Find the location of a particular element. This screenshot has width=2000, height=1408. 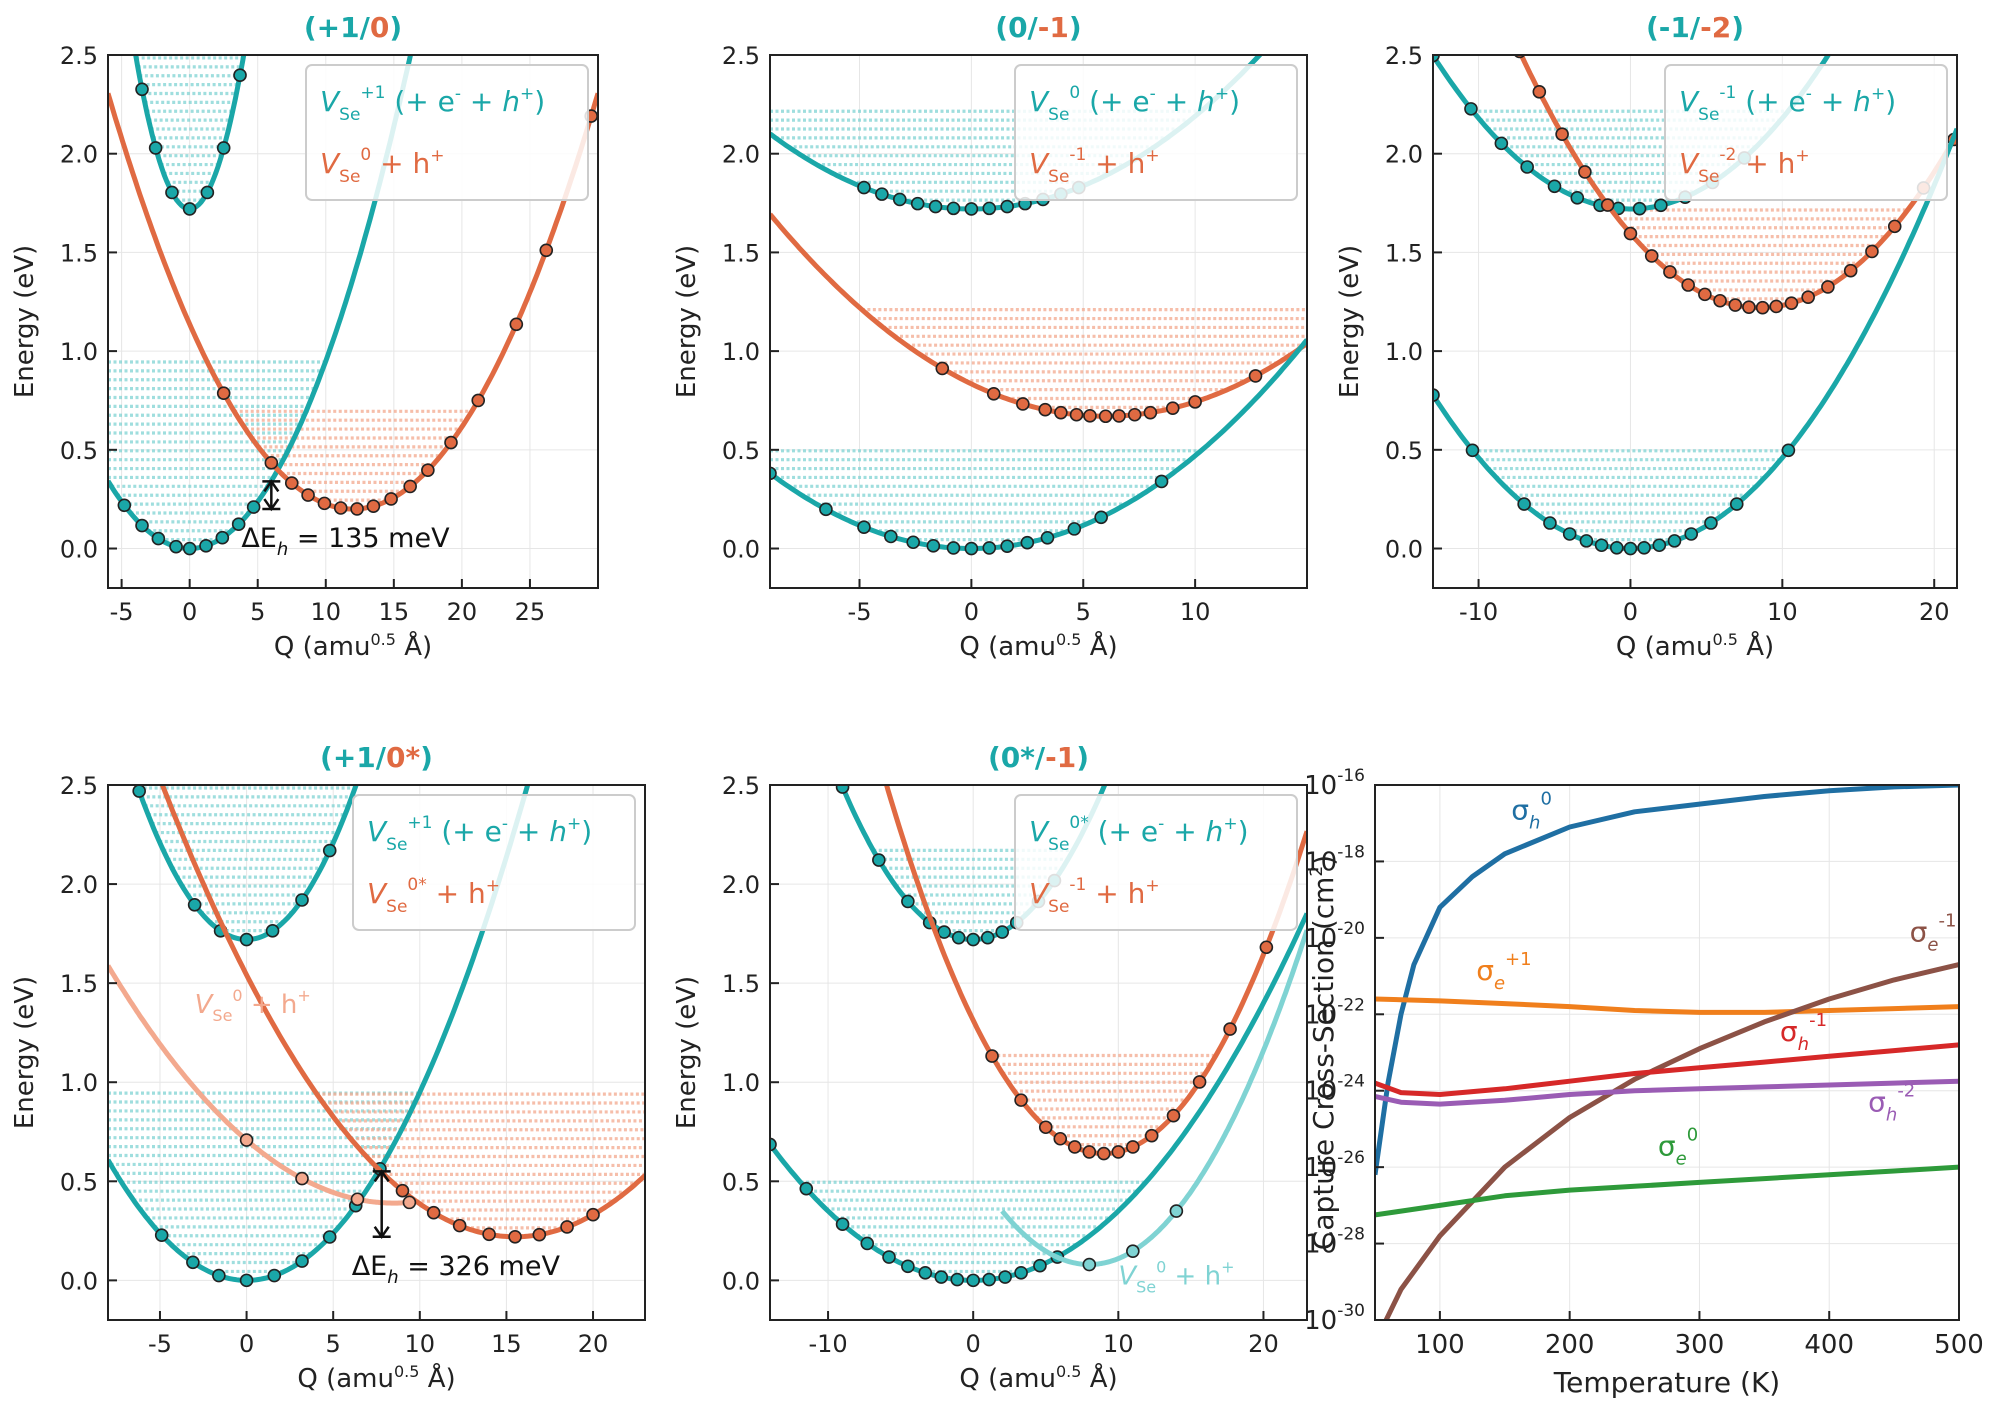

x-tick-label: 100 is located at coordinates (1440, 1345).